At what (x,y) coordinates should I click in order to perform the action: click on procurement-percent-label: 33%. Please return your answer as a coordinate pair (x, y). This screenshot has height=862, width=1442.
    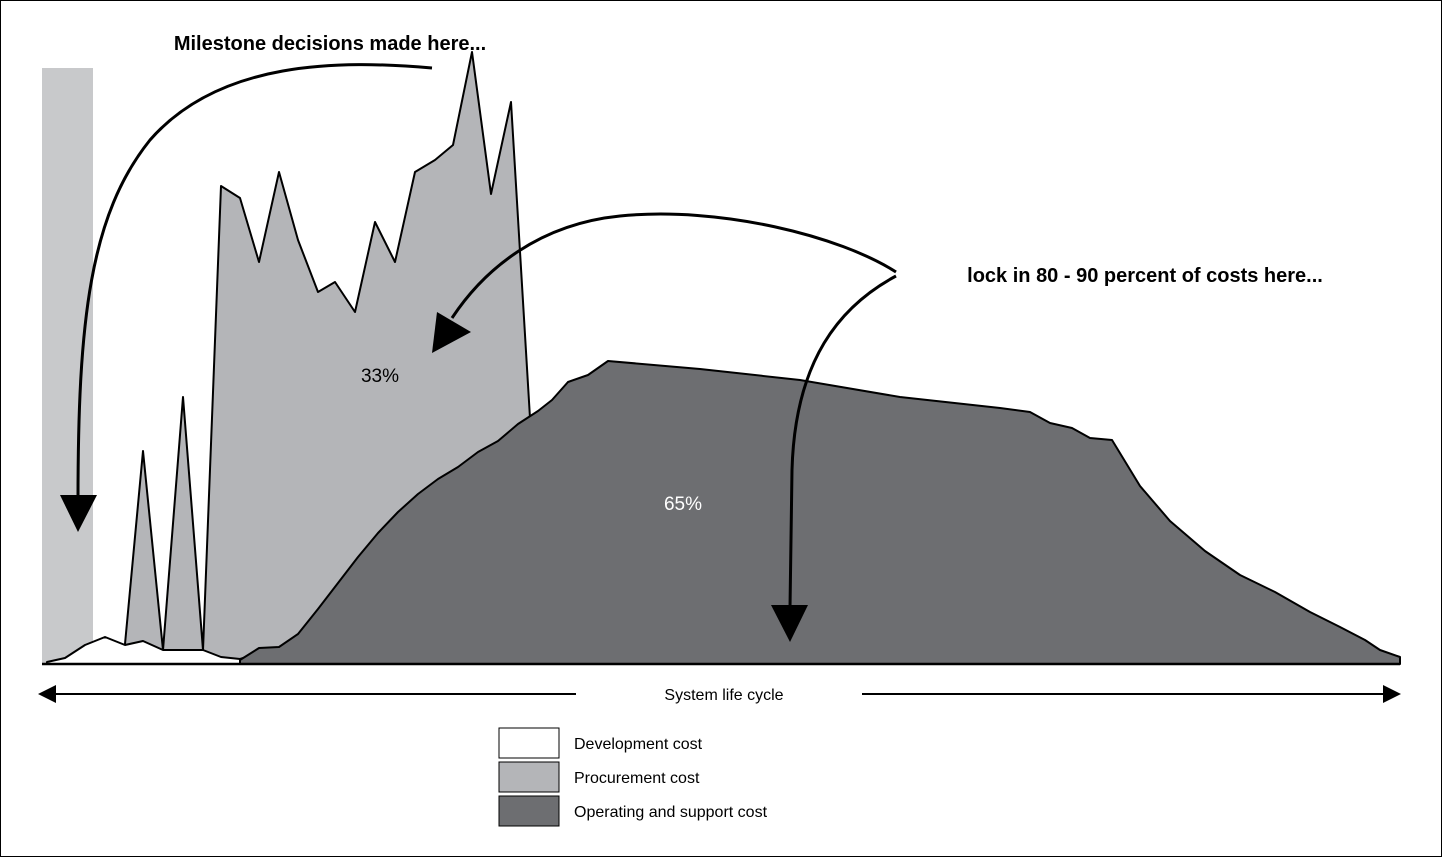
    Looking at the image, I should click on (380, 376).